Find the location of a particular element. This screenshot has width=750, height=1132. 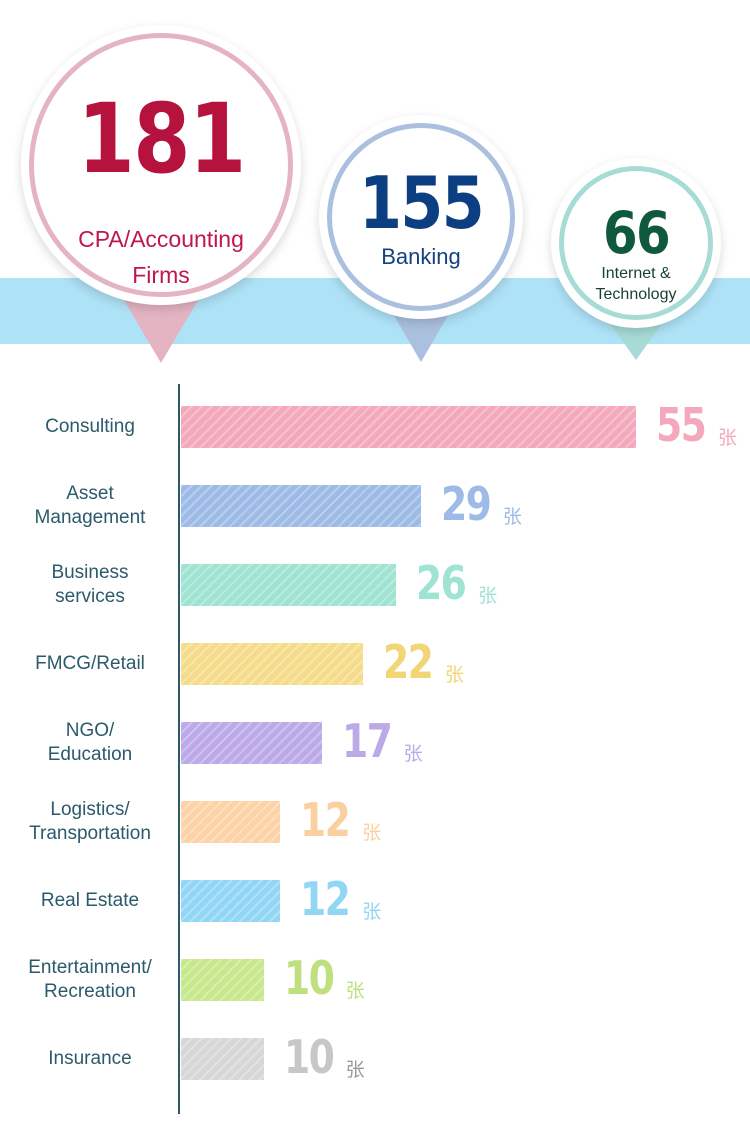

stat-label: Banking is located at coordinates (421, 256).